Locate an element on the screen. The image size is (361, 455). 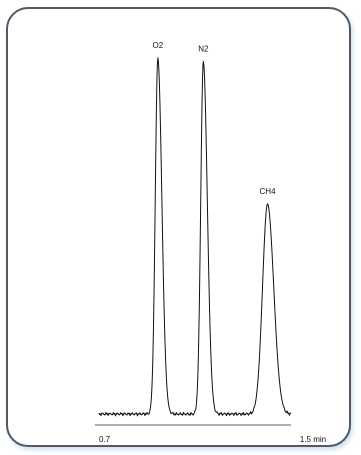
peak-apex-ch4 is located at coordinates (267, 204).